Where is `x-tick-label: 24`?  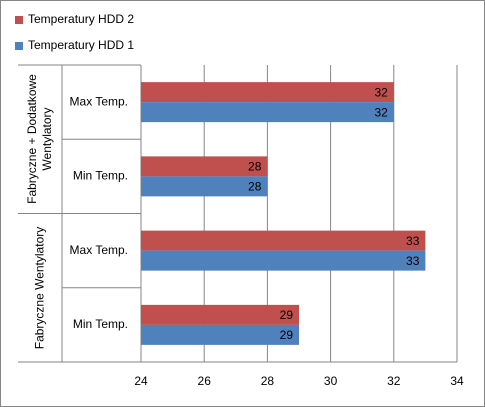 x-tick-label: 24 is located at coordinates (141, 381).